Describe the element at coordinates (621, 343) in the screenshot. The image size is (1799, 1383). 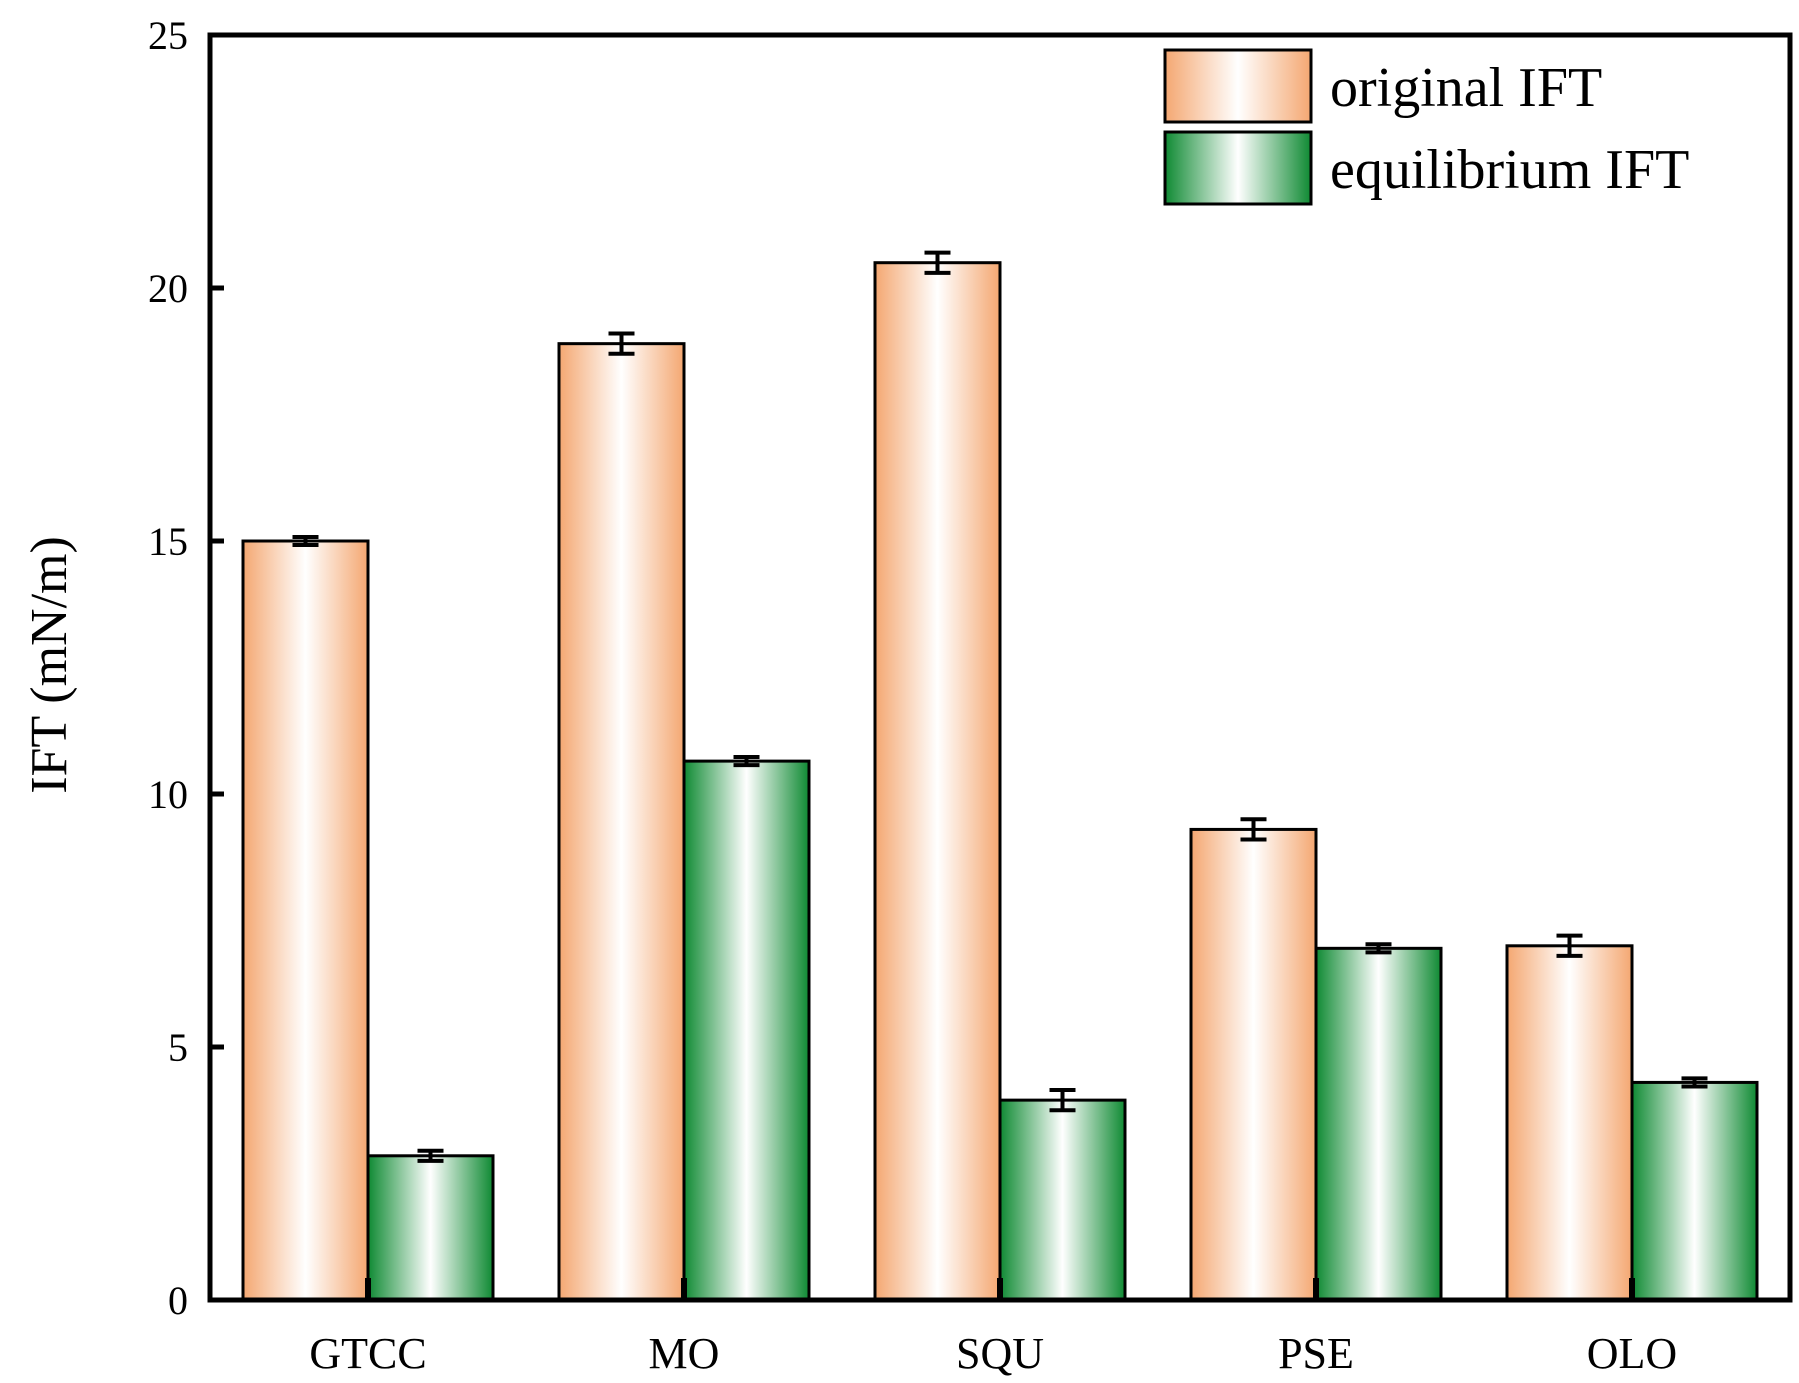
I see `error-bar-original-ift-mo` at that location.